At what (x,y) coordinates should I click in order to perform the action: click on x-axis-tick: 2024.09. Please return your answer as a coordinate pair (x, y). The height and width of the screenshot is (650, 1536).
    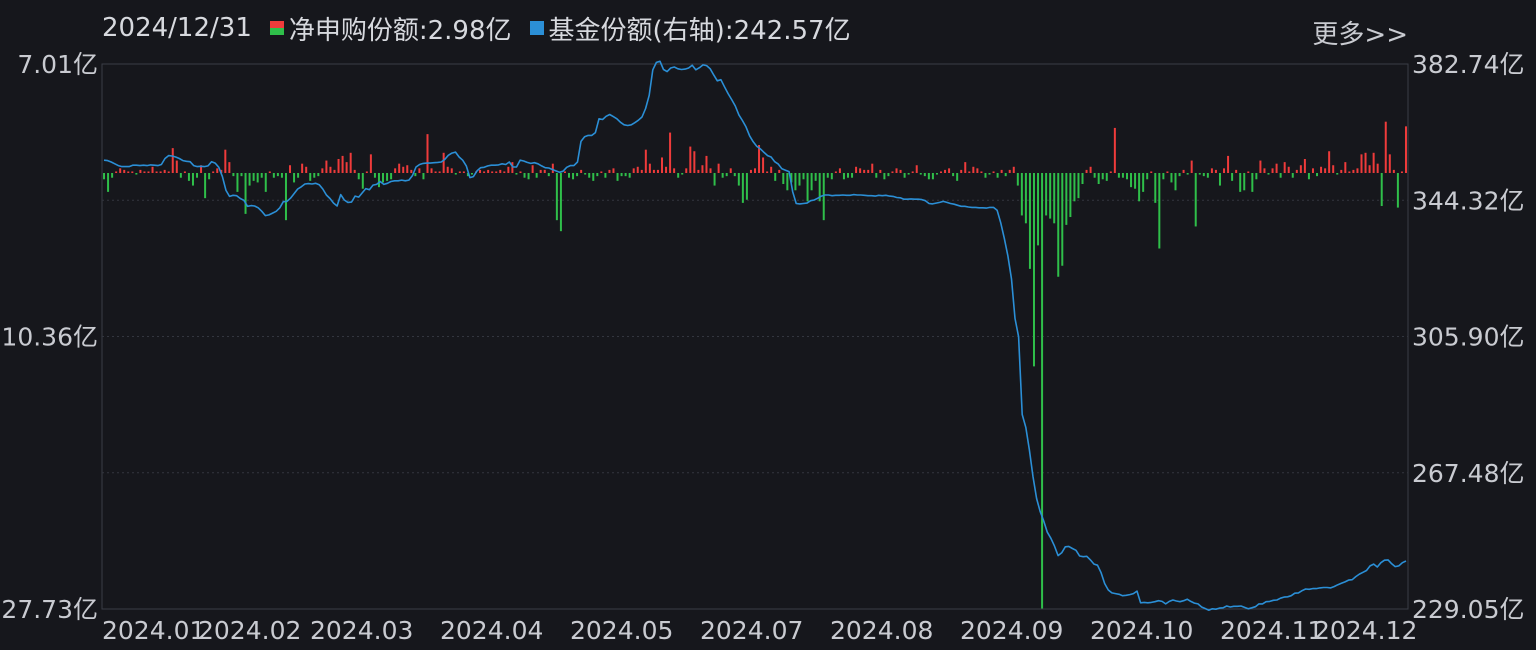
    Looking at the image, I should click on (1011, 630).